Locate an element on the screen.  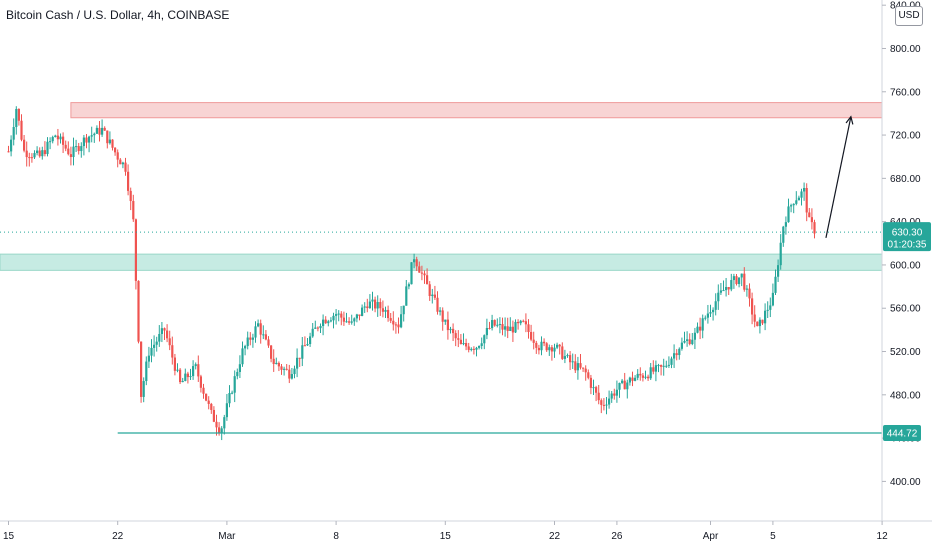
time-tick-label: 15 is located at coordinates (9, 536).